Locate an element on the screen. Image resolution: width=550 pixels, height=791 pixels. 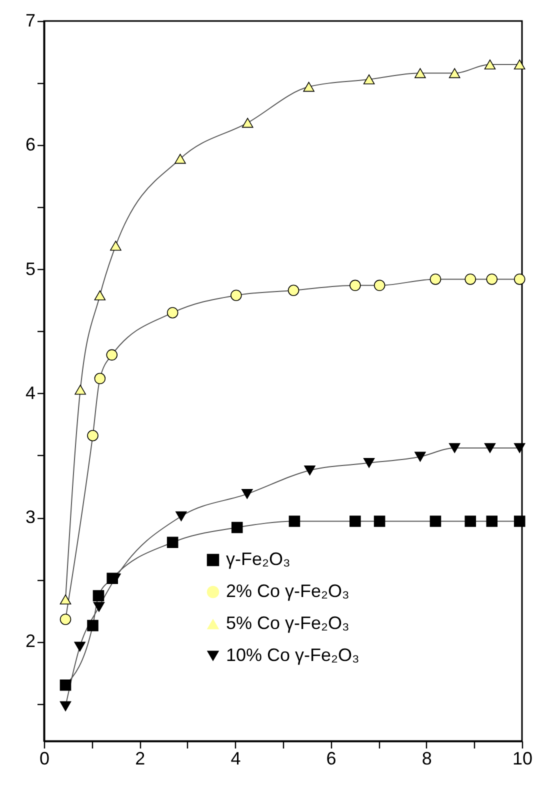
y-tick-label: 6 is located at coordinates (30, 144).